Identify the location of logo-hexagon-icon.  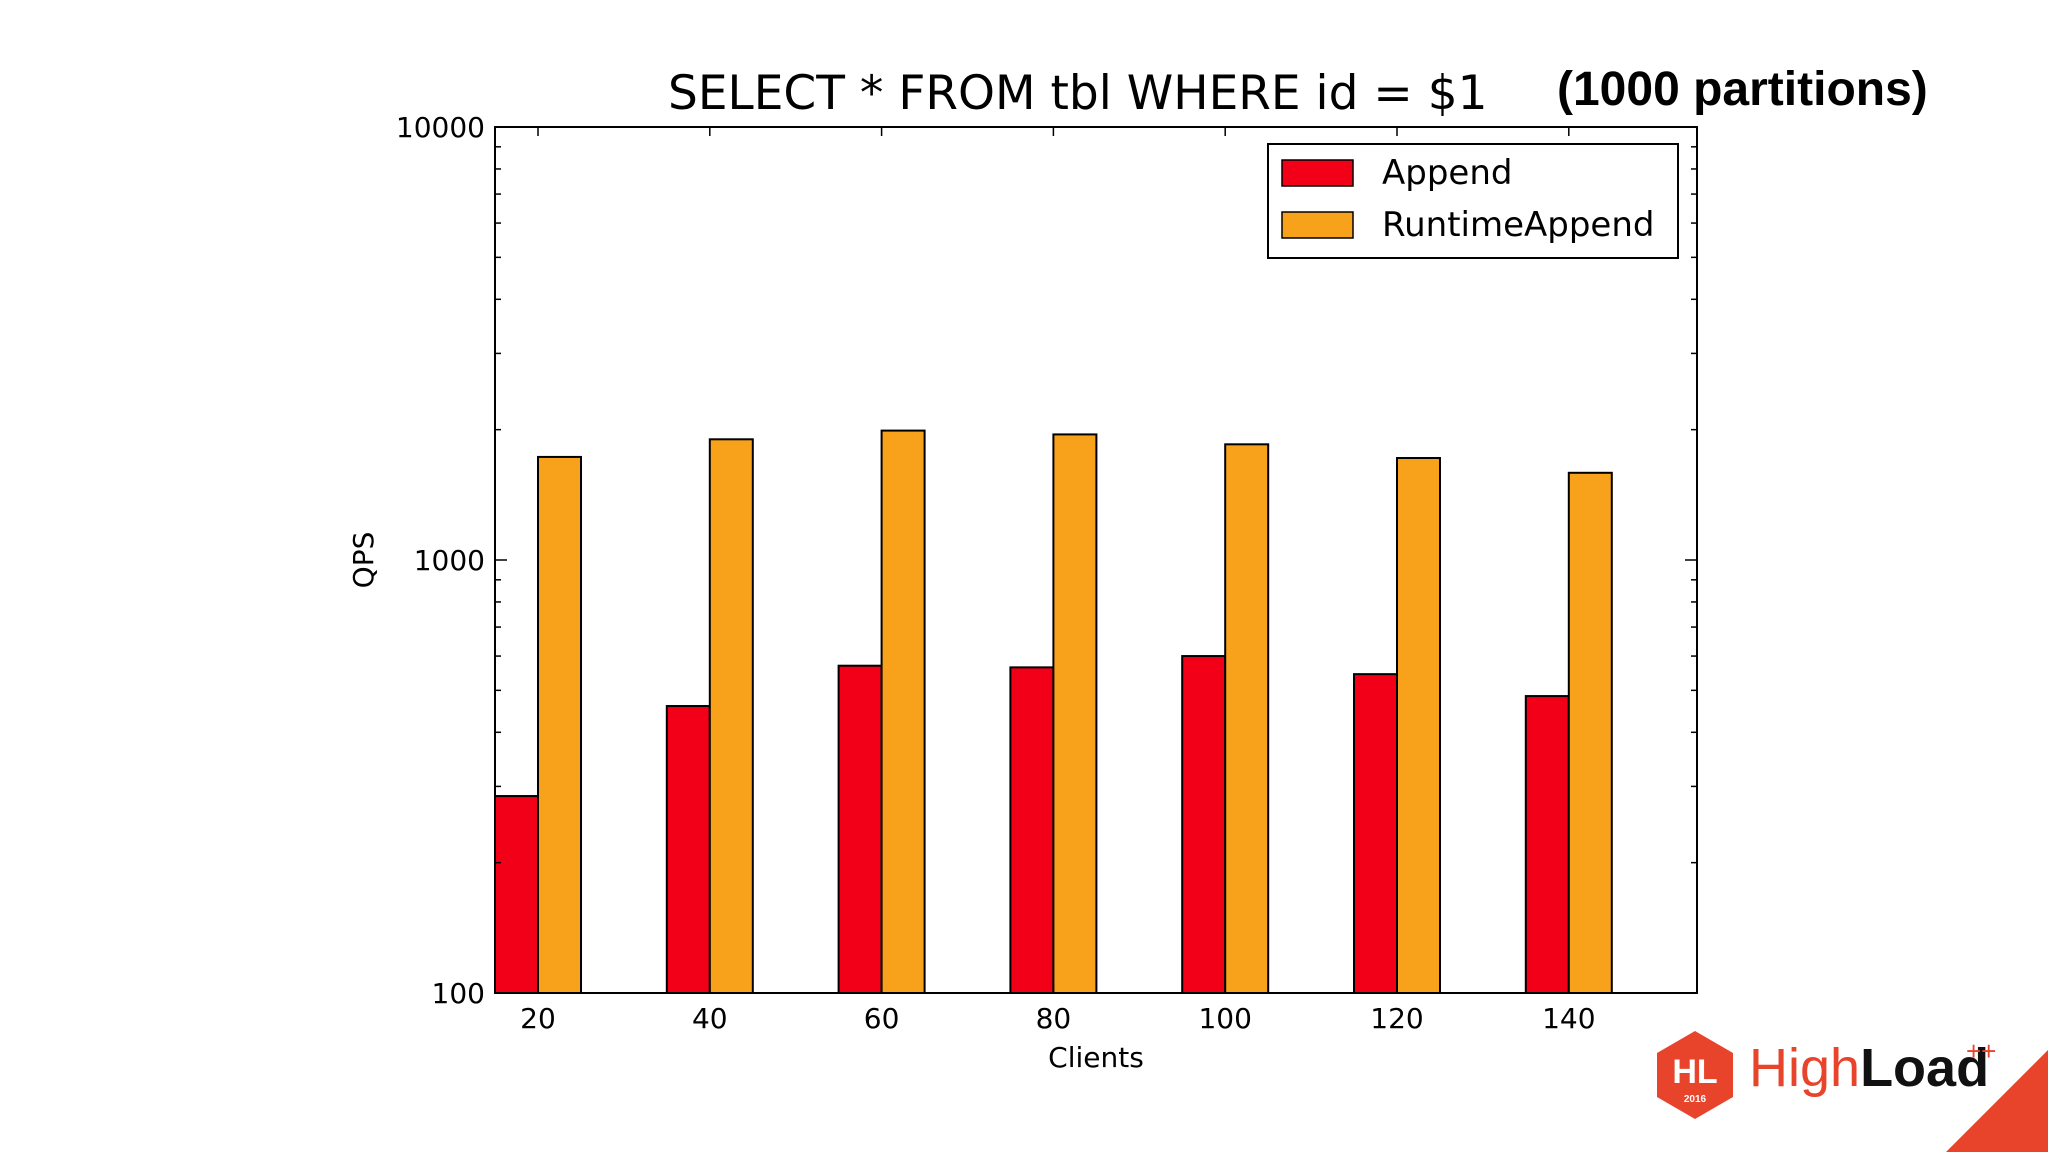
(1695, 1075).